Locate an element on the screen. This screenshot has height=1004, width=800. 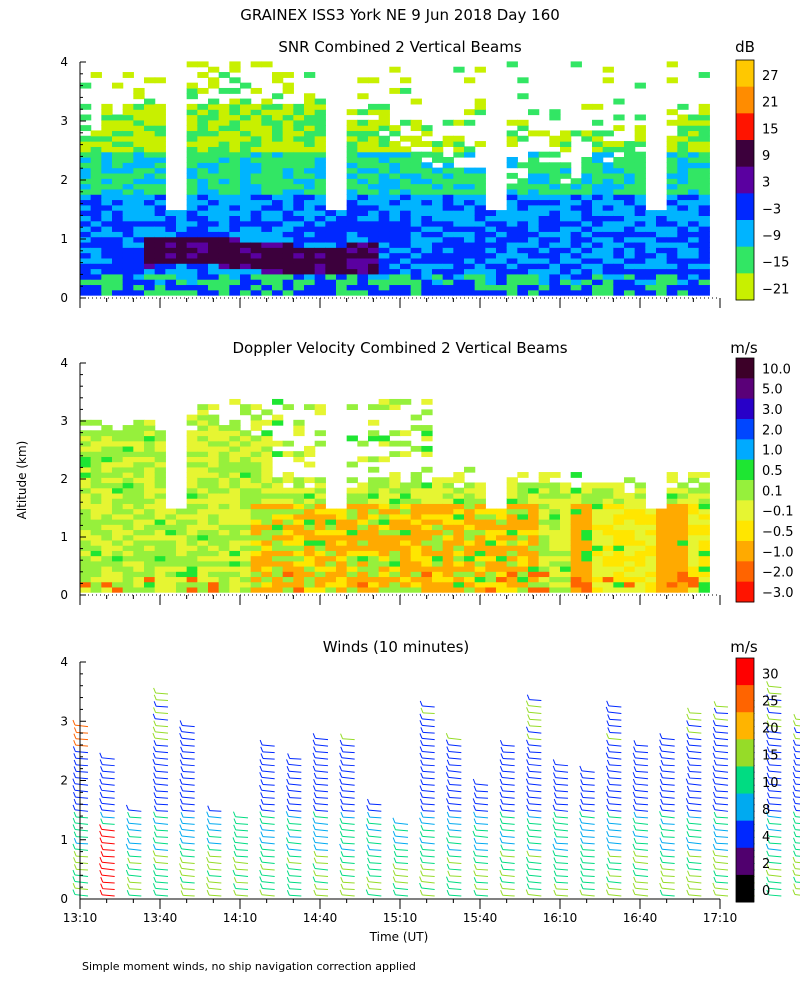
y-tick-label: 3 is located at coordinates (64, 421).